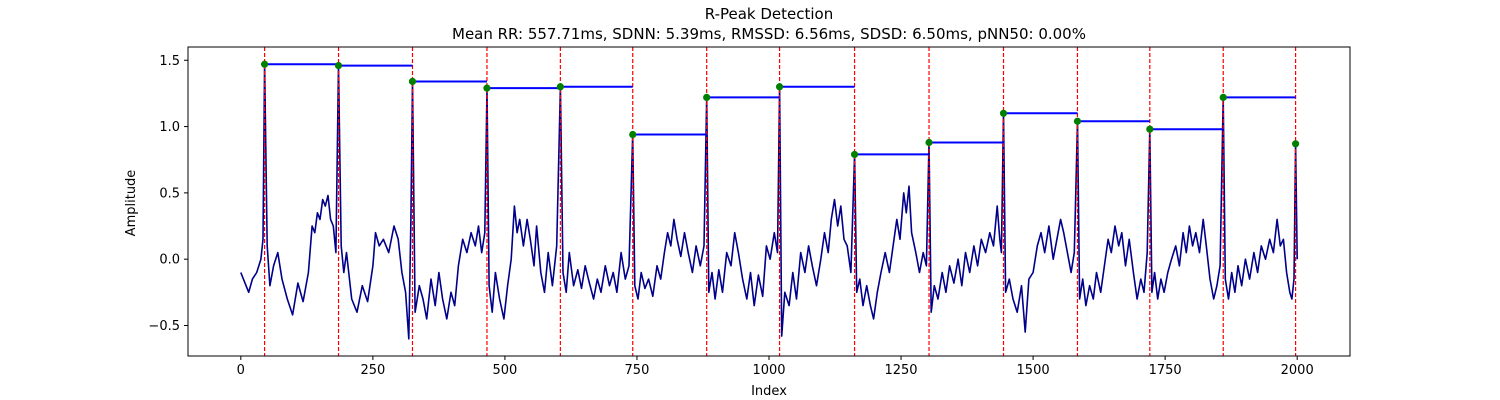  I want to click on x-tick-label-750: 750, so click(637, 370).